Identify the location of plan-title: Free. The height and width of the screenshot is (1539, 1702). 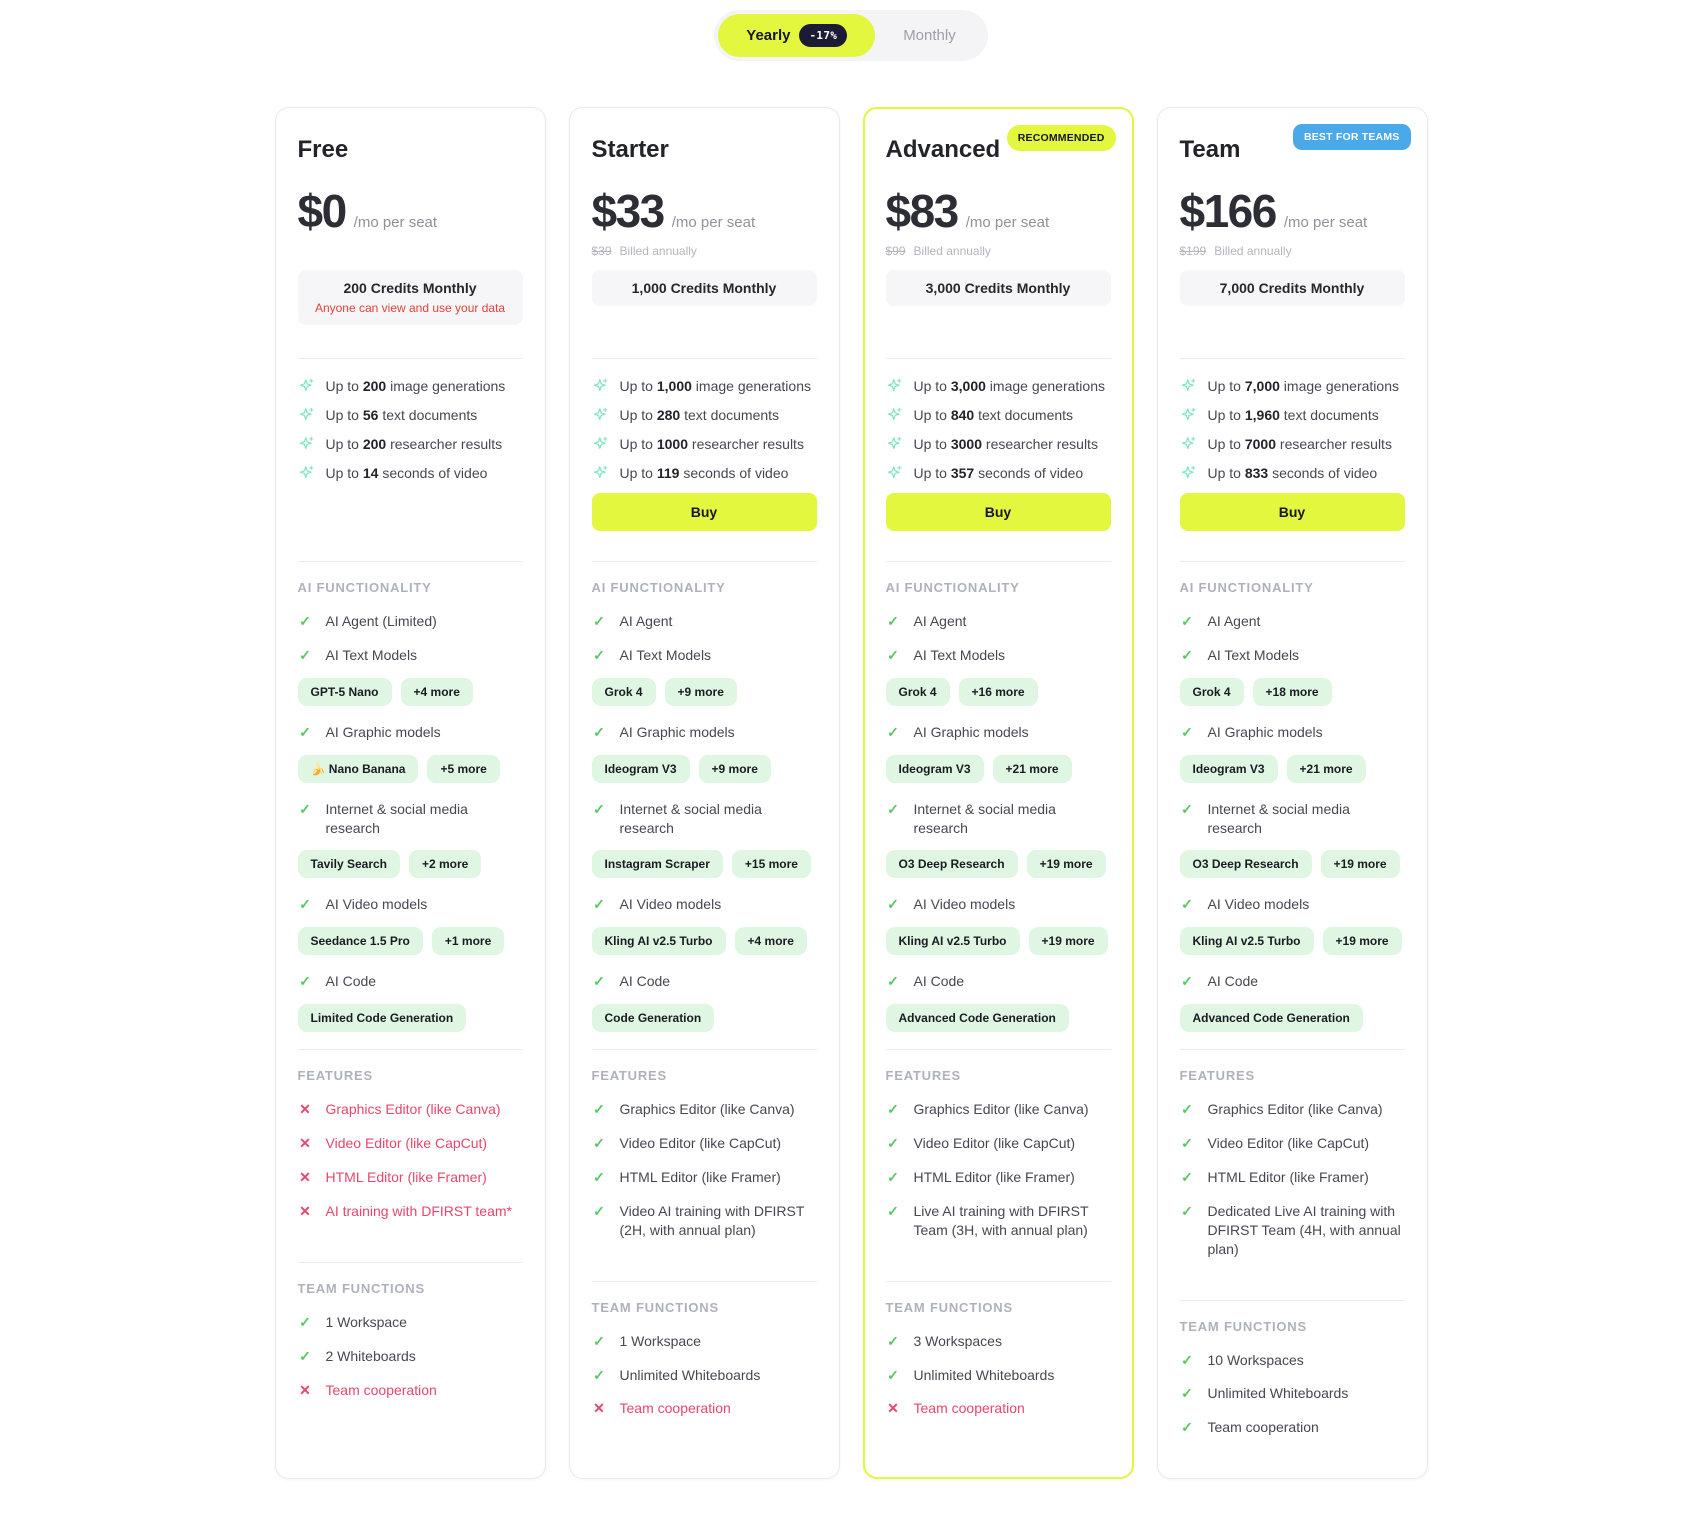
(323, 149).